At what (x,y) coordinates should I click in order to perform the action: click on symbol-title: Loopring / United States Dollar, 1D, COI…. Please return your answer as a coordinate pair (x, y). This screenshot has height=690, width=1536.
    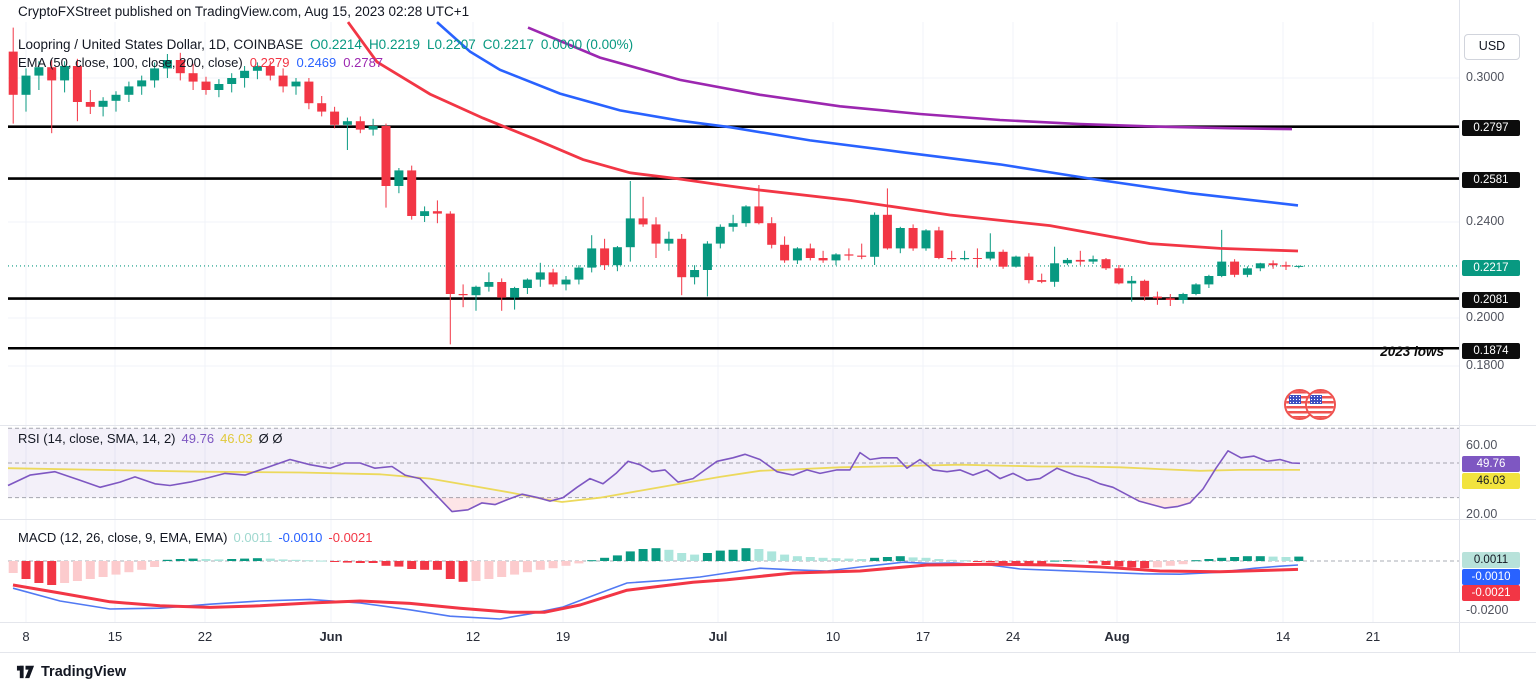
    Looking at the image, I should click on (161, 44).